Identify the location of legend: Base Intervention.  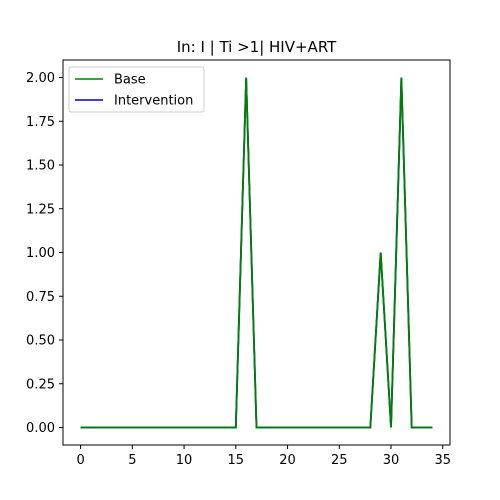
(136, 89).